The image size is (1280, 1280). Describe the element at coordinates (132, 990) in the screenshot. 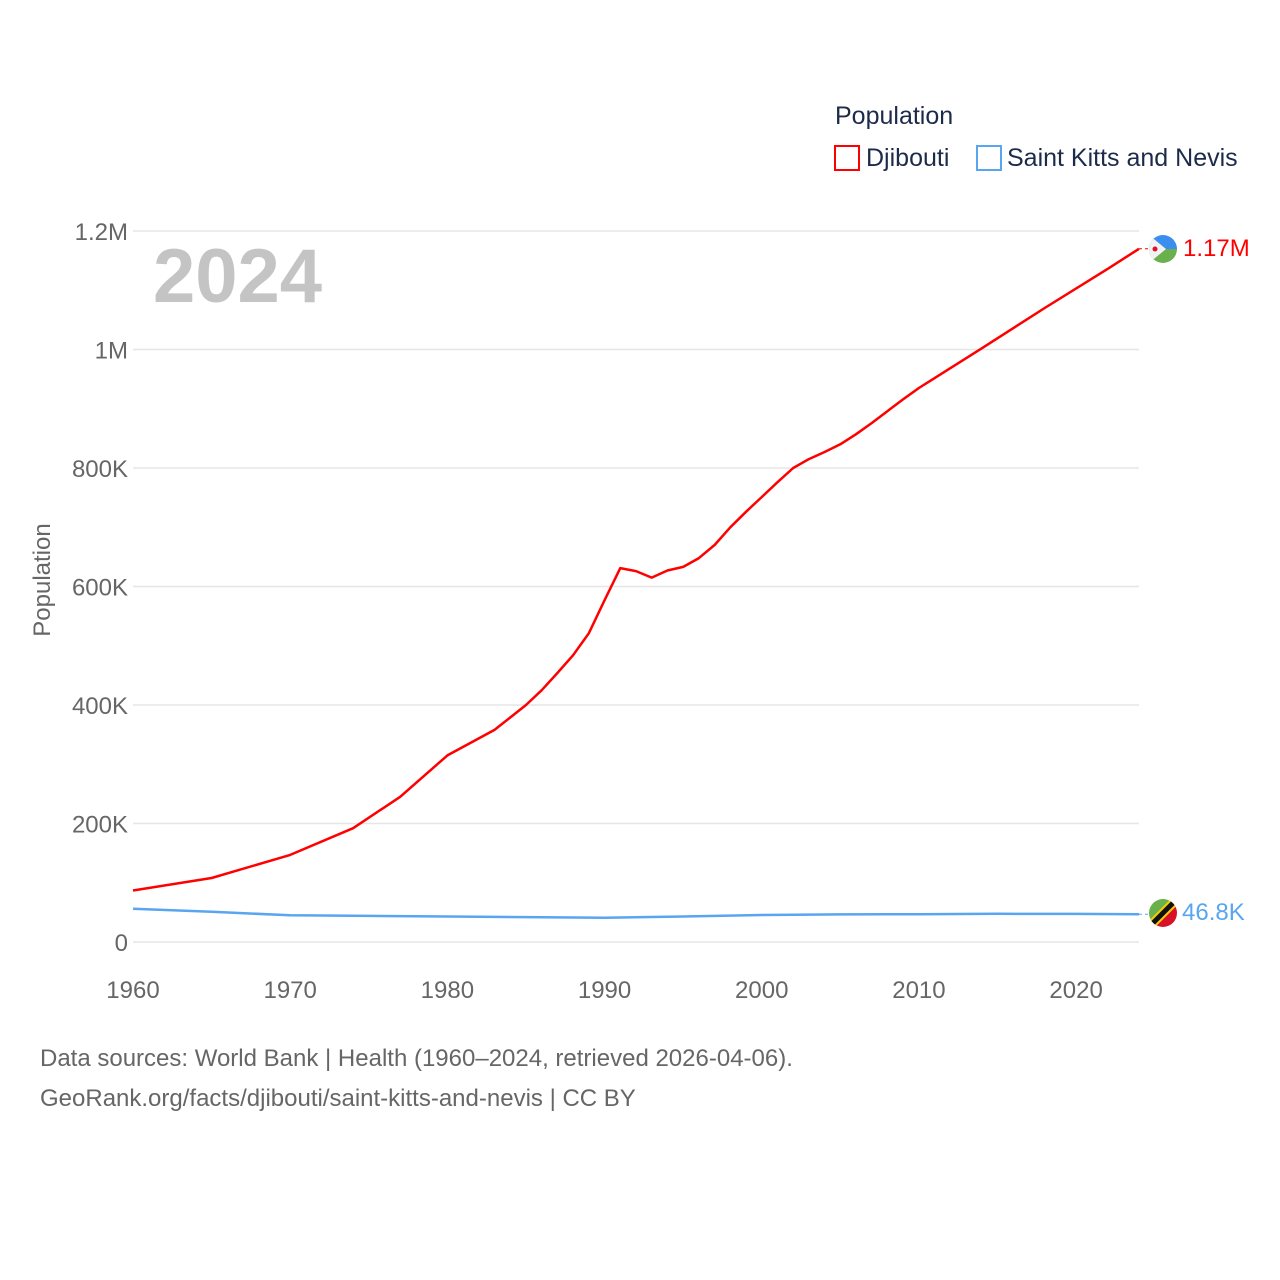

I see `x-tick-label: 1960` at that location.